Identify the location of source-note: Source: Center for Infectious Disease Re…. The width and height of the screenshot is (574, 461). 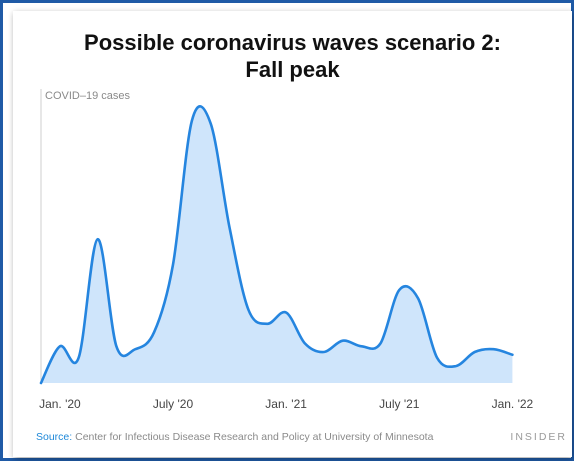
(234, 437).